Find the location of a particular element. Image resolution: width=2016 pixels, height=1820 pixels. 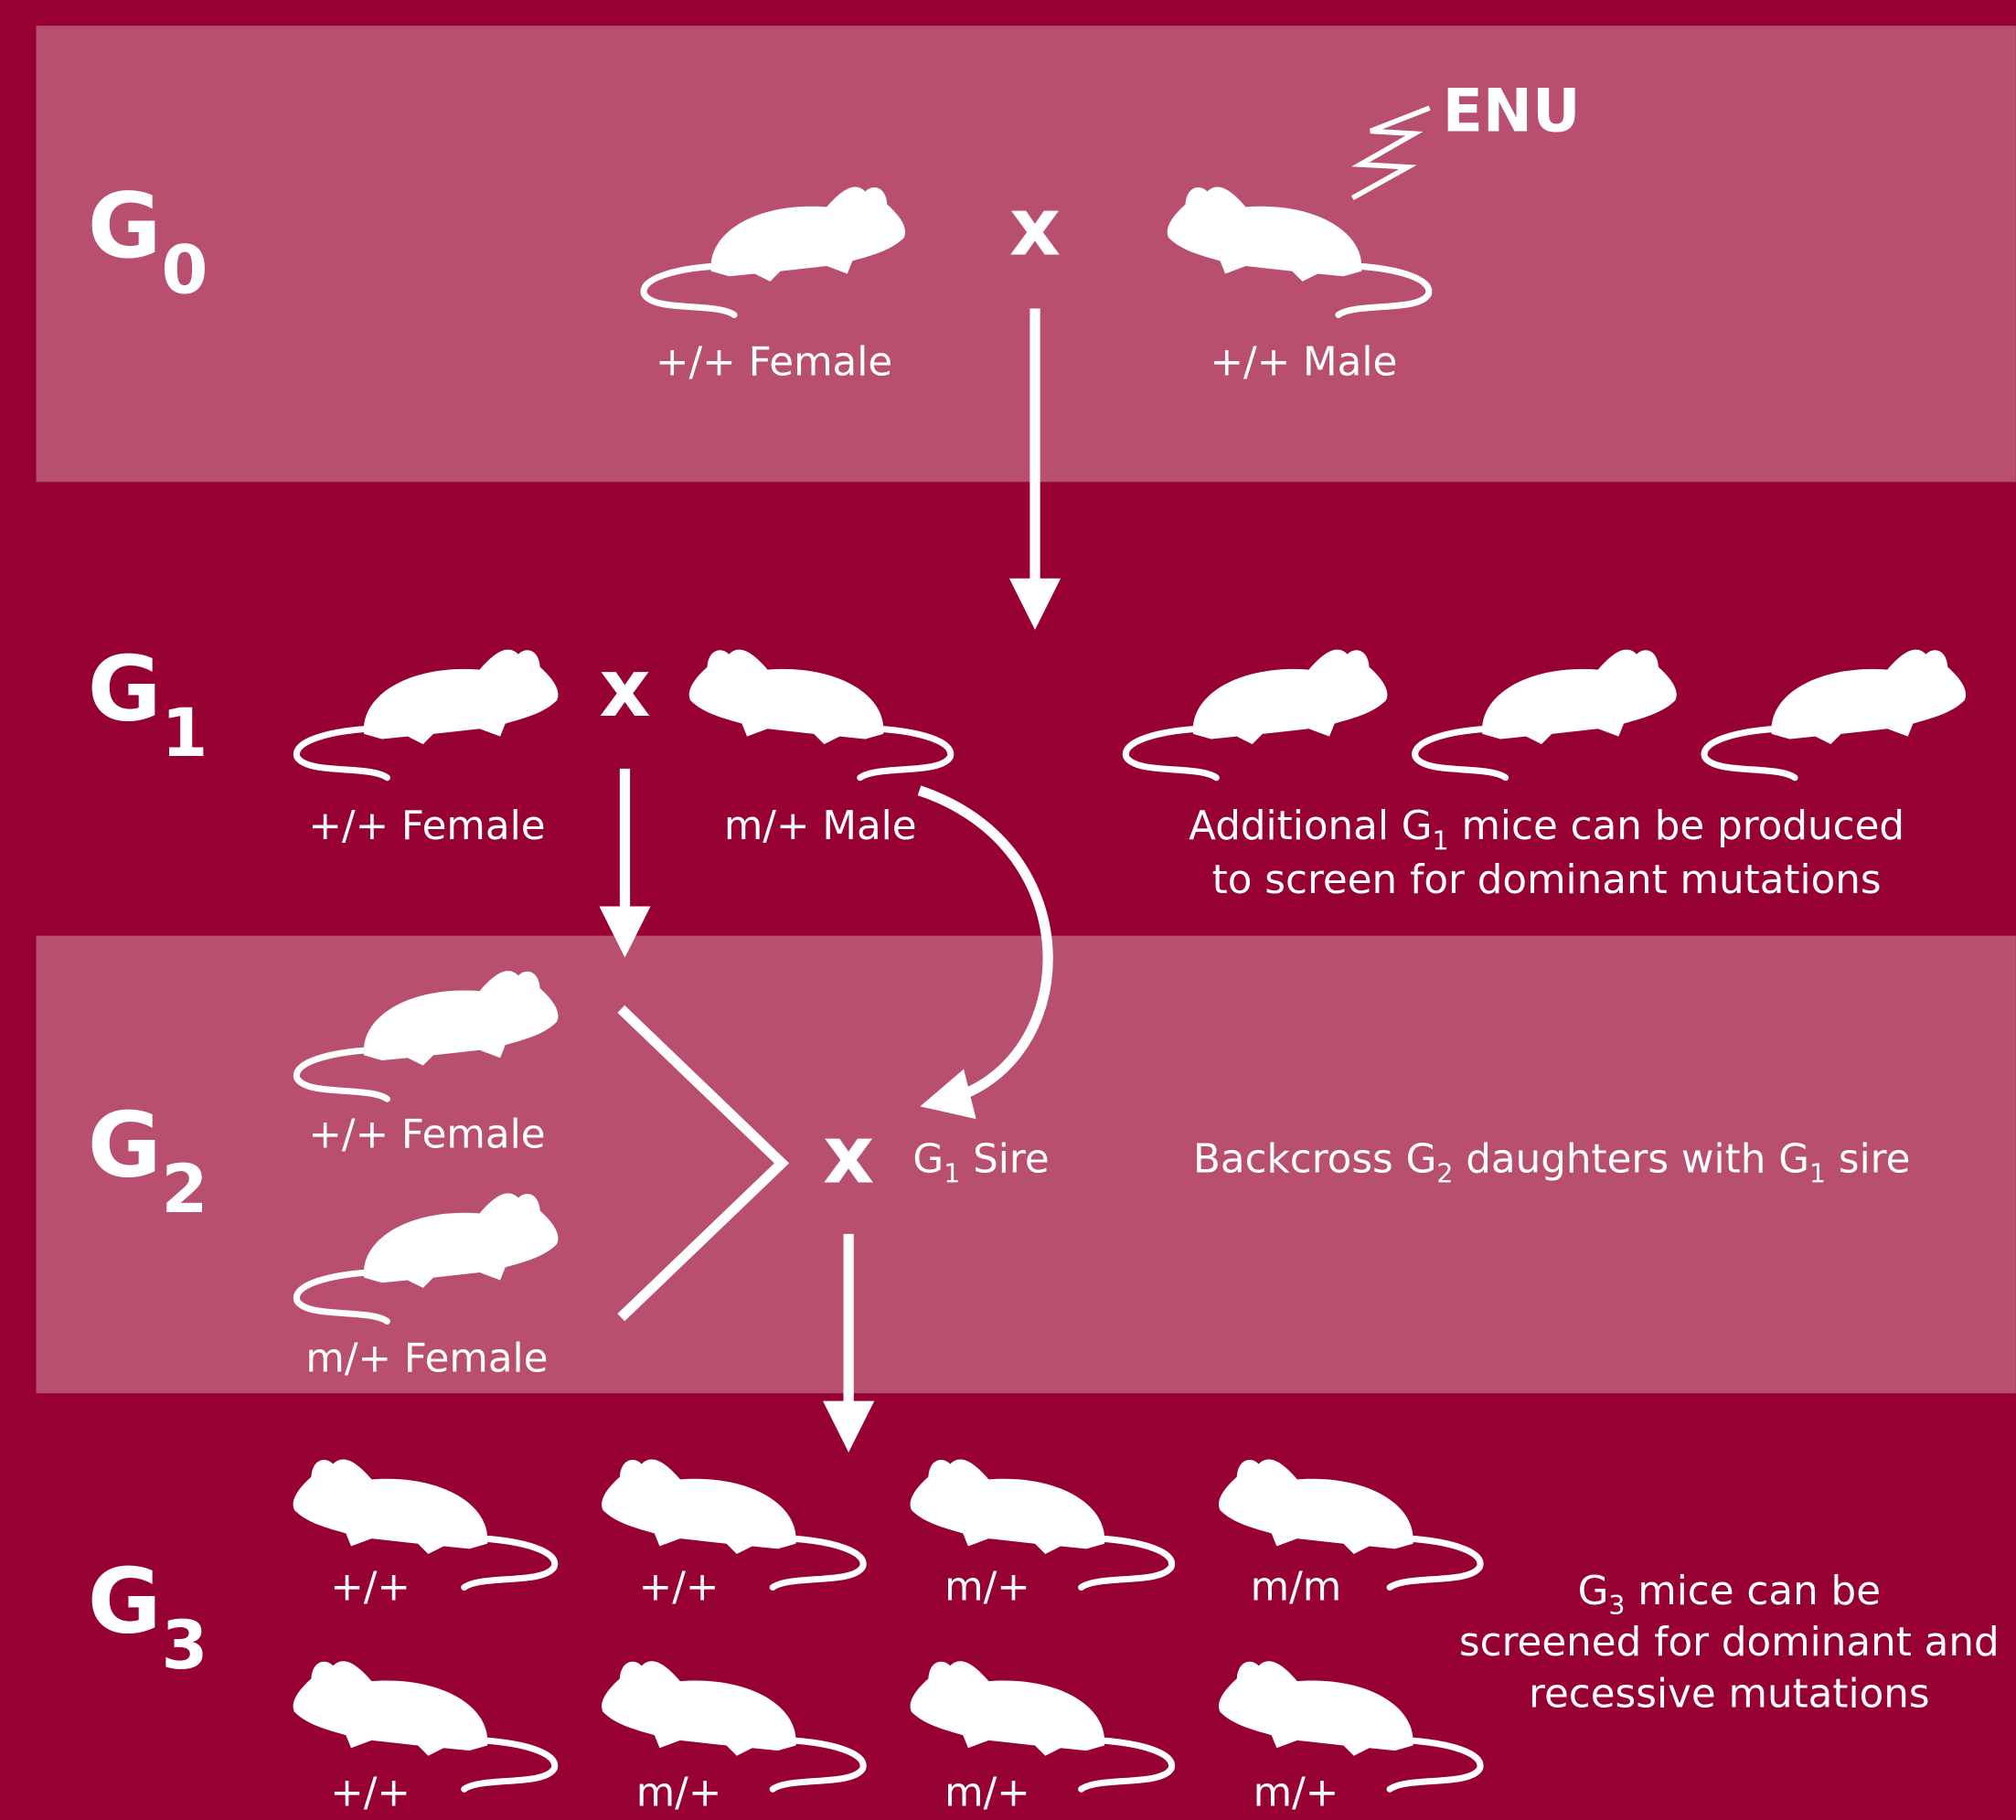

gen-sub: 2 is located at coordinates (185, 1190).